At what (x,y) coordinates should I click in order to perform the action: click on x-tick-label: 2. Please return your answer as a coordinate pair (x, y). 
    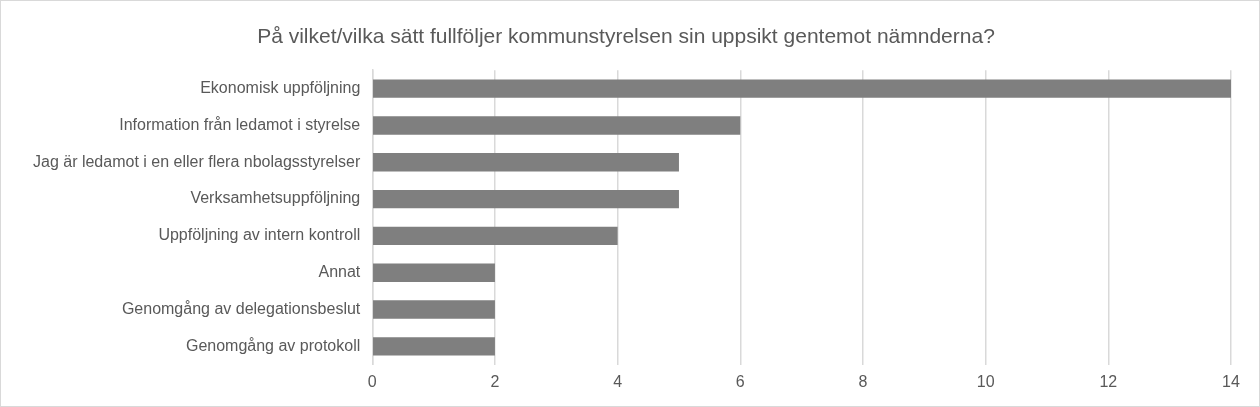
    Looking at the image, I should click on (495, 381).